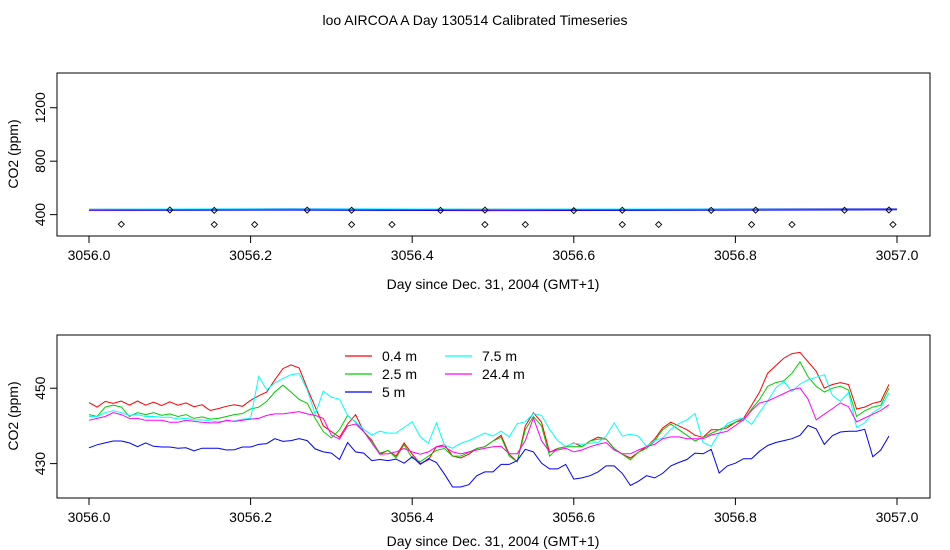 Image resolution: width=950 pixels, height=550 pixels. Describe the element at coordinates (499, 356) in the screenshot. I see `legend-label-7-5m: 7.5 m` at that location.